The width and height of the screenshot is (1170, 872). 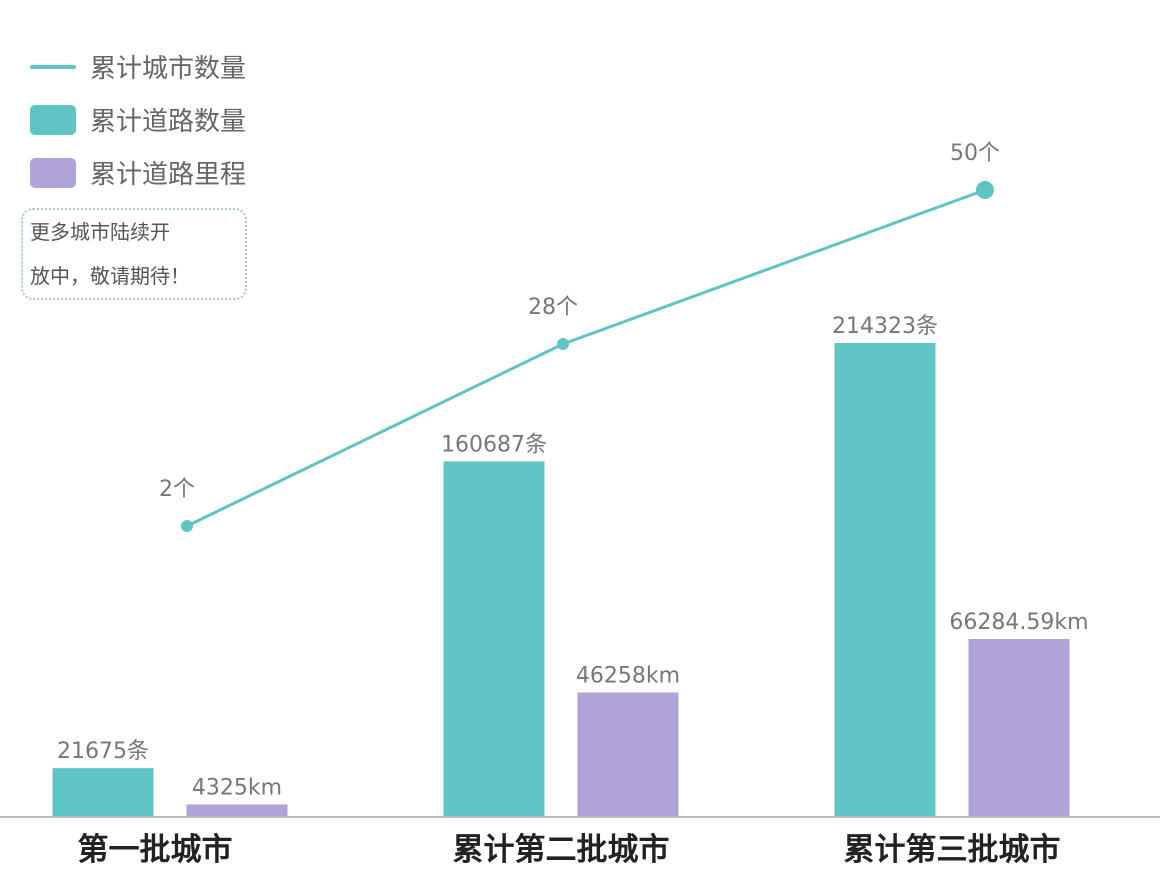 What do you see at coordinates (168, 175) in the screenshot?
I see `legend-label: 累计道路里程` at bounding box center [168, 175].